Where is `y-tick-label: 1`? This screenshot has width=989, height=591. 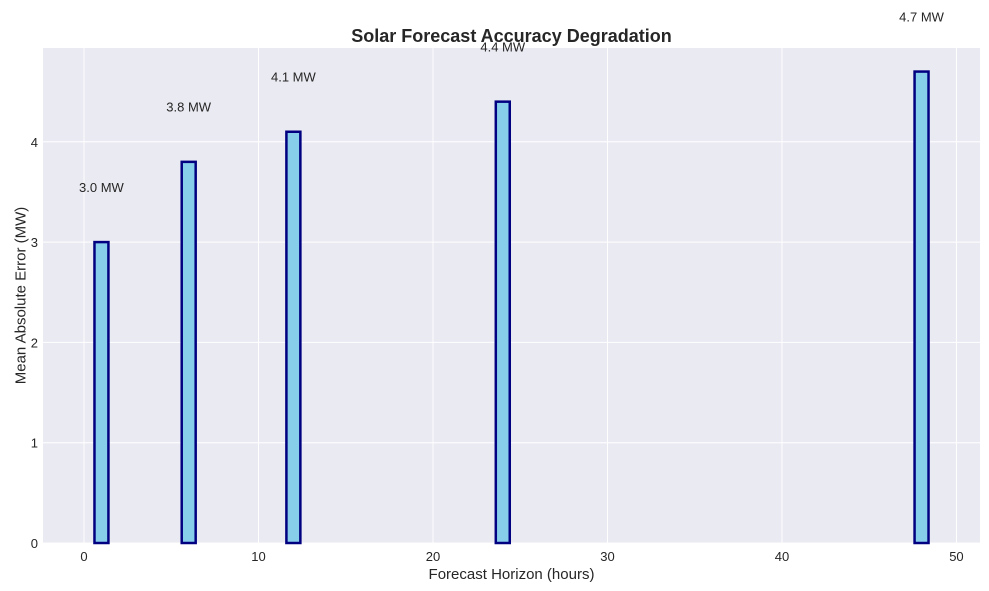 y-tick-label: 1 is located at coordinates (34, 443).